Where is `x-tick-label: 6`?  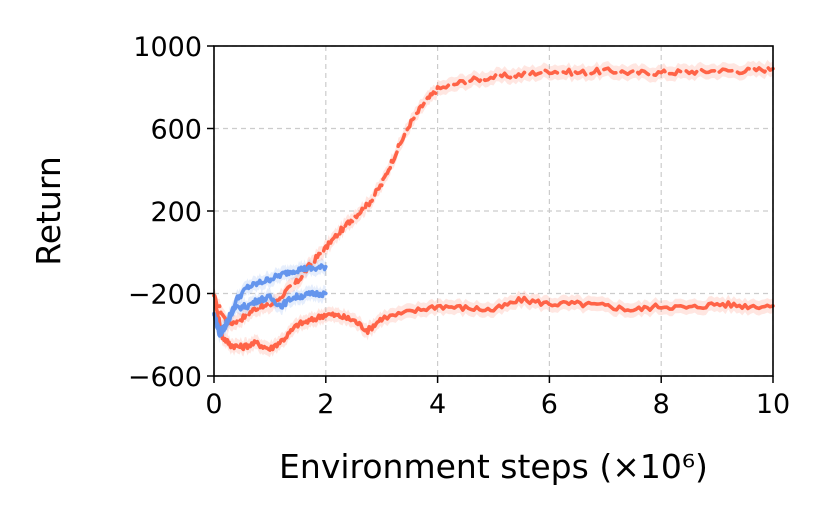
x-tick-label: 6 is located at coordinates (549, 404).